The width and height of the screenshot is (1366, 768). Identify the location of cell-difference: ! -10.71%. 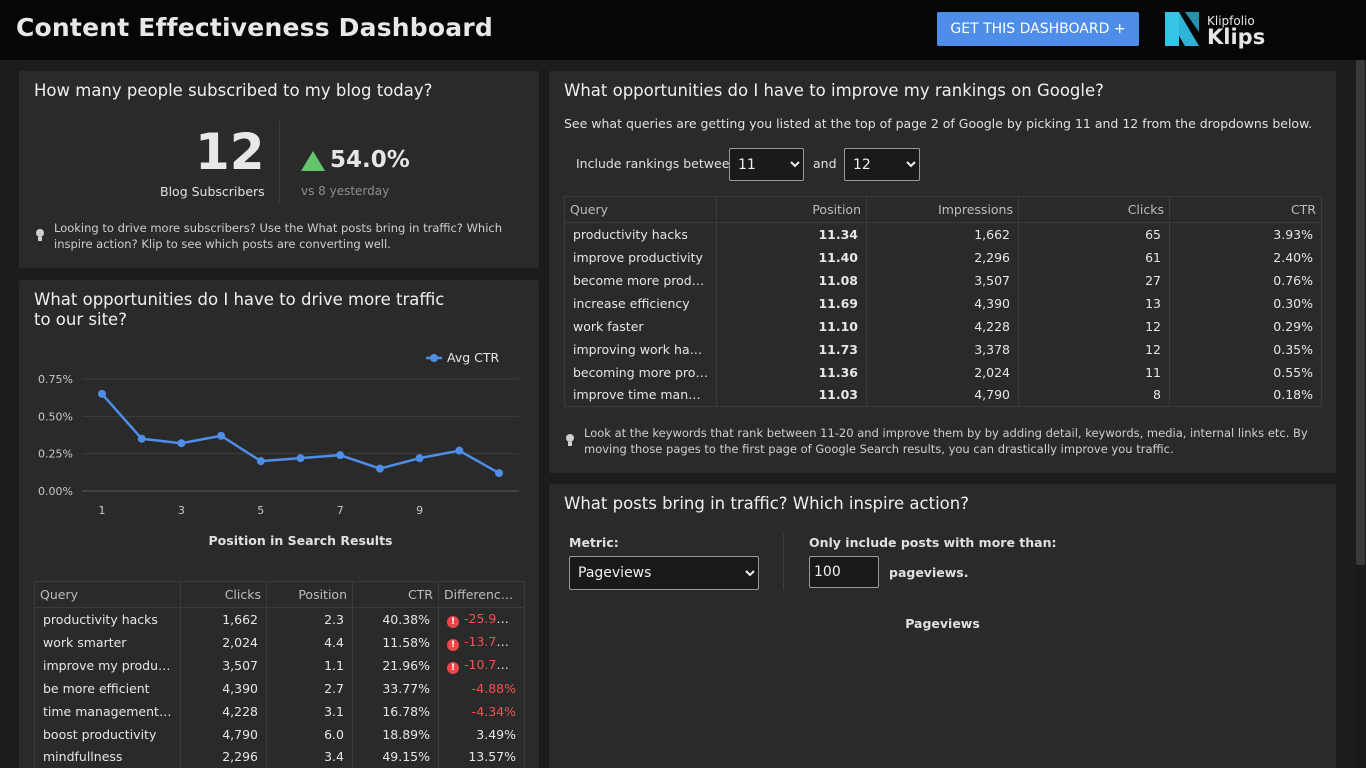
(481, 665).